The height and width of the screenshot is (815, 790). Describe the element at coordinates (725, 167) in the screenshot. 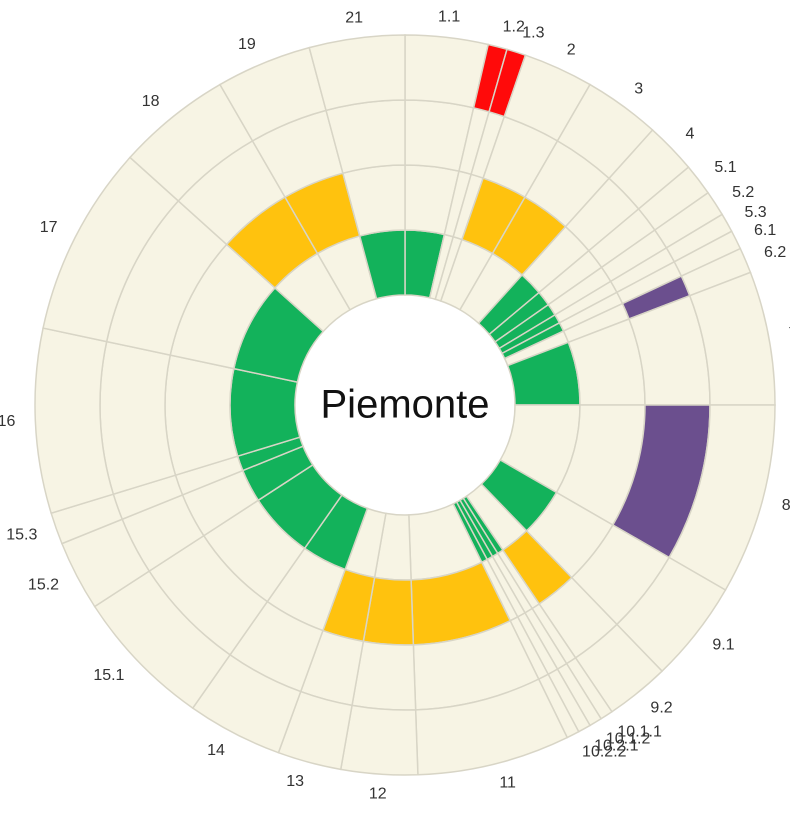

I see `sector-label: 5.1` at that location.